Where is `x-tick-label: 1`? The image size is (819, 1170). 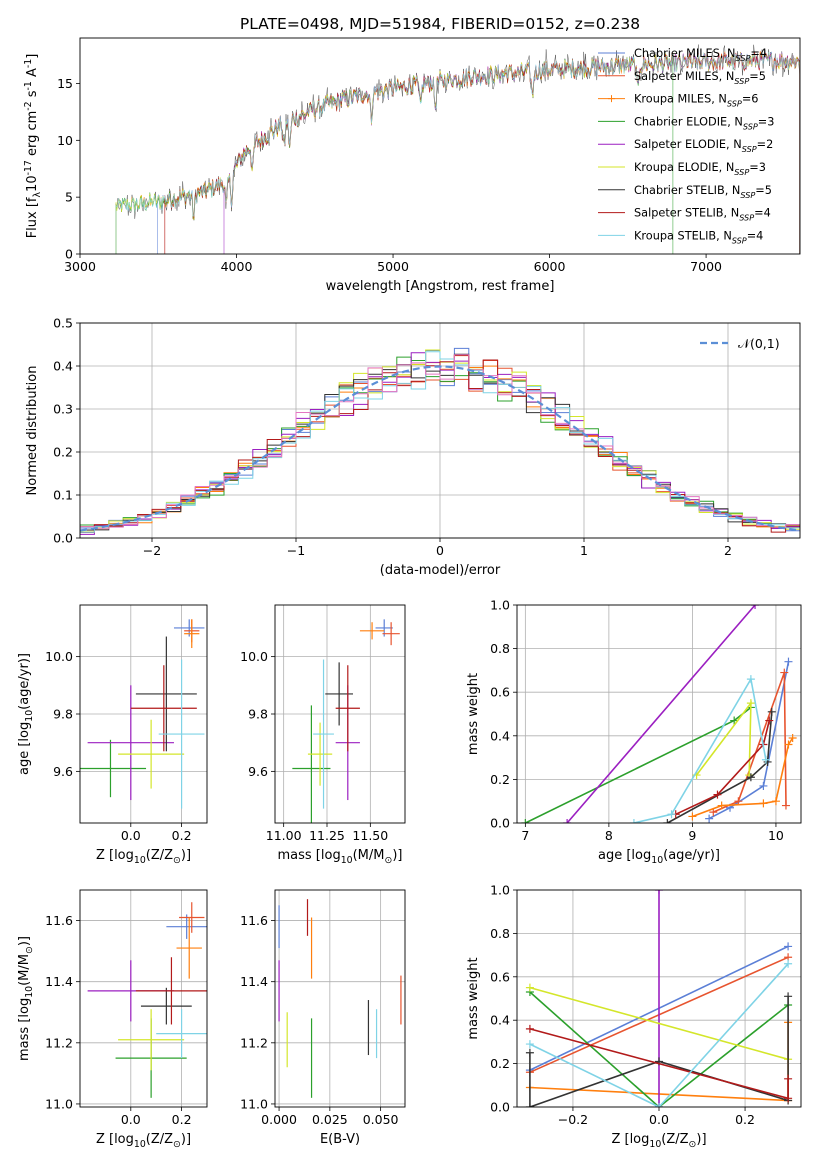 x-tick-label: 1 is located at coordinates (584, 550).